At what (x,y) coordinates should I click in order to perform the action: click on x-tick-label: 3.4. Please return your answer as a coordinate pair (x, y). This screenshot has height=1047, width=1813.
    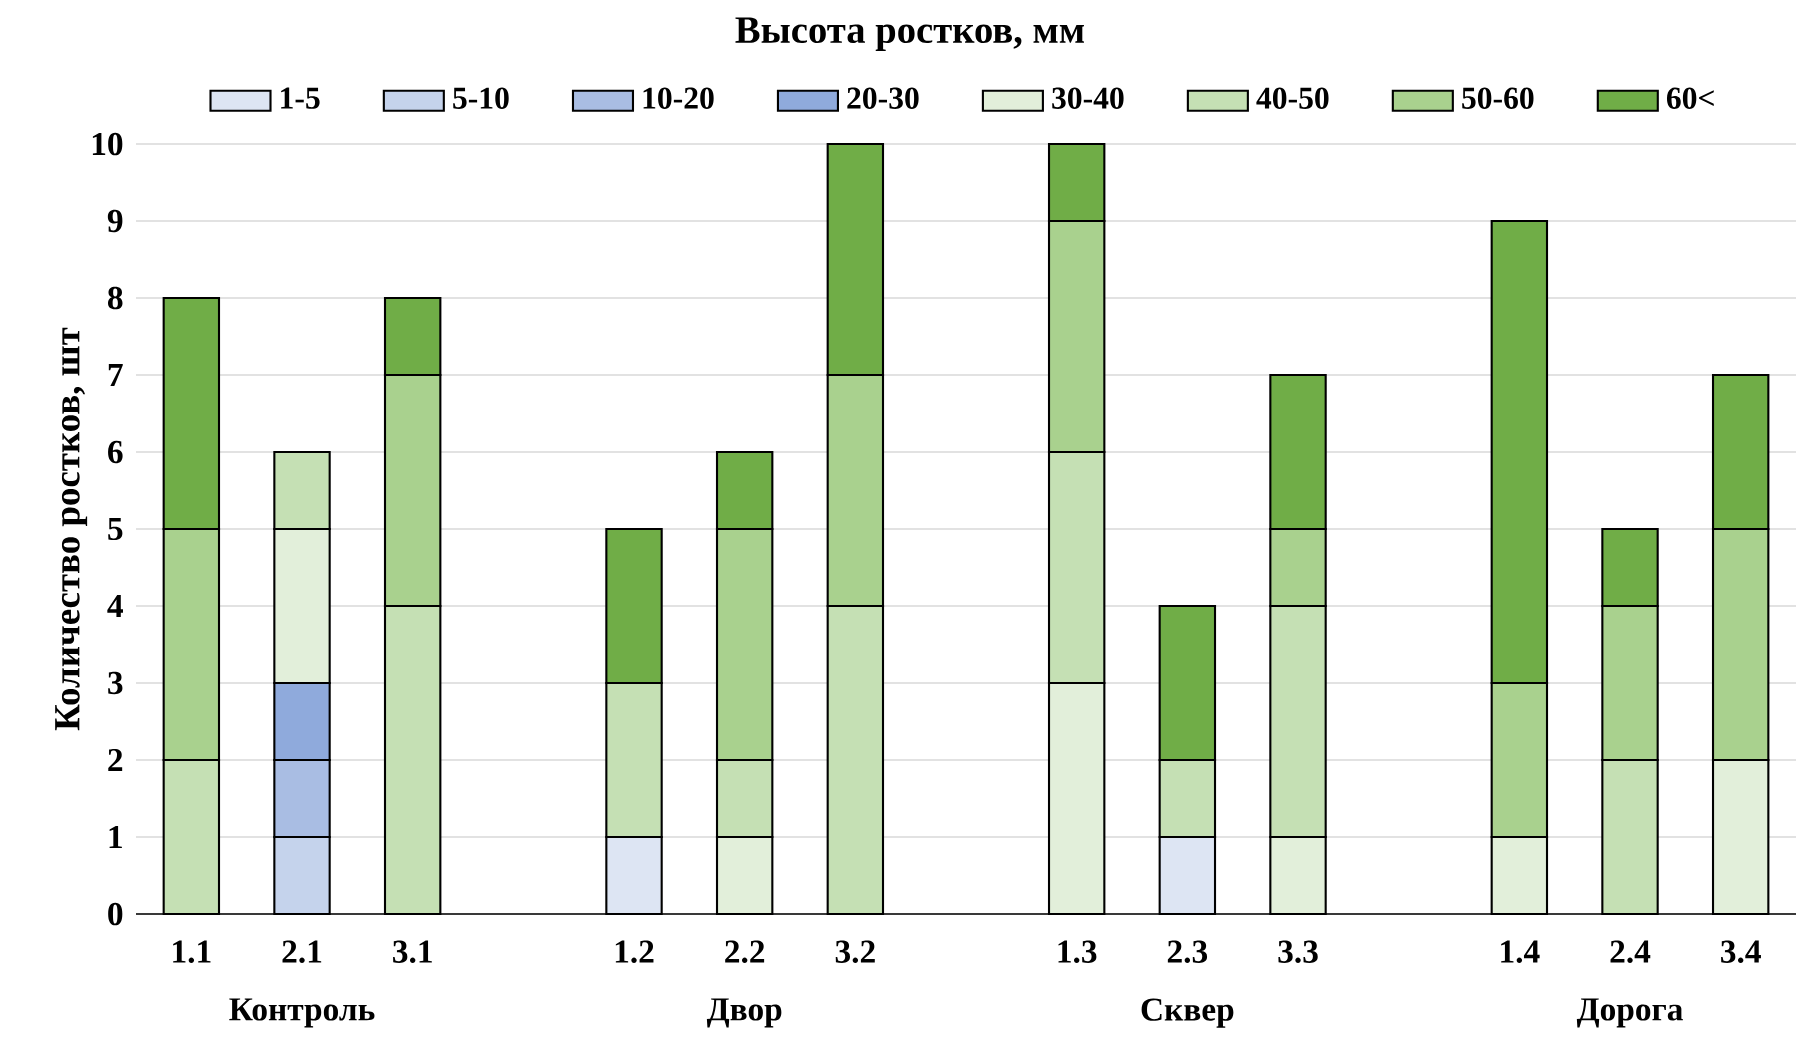
    Looking at the image, I should click on (1741, 952).